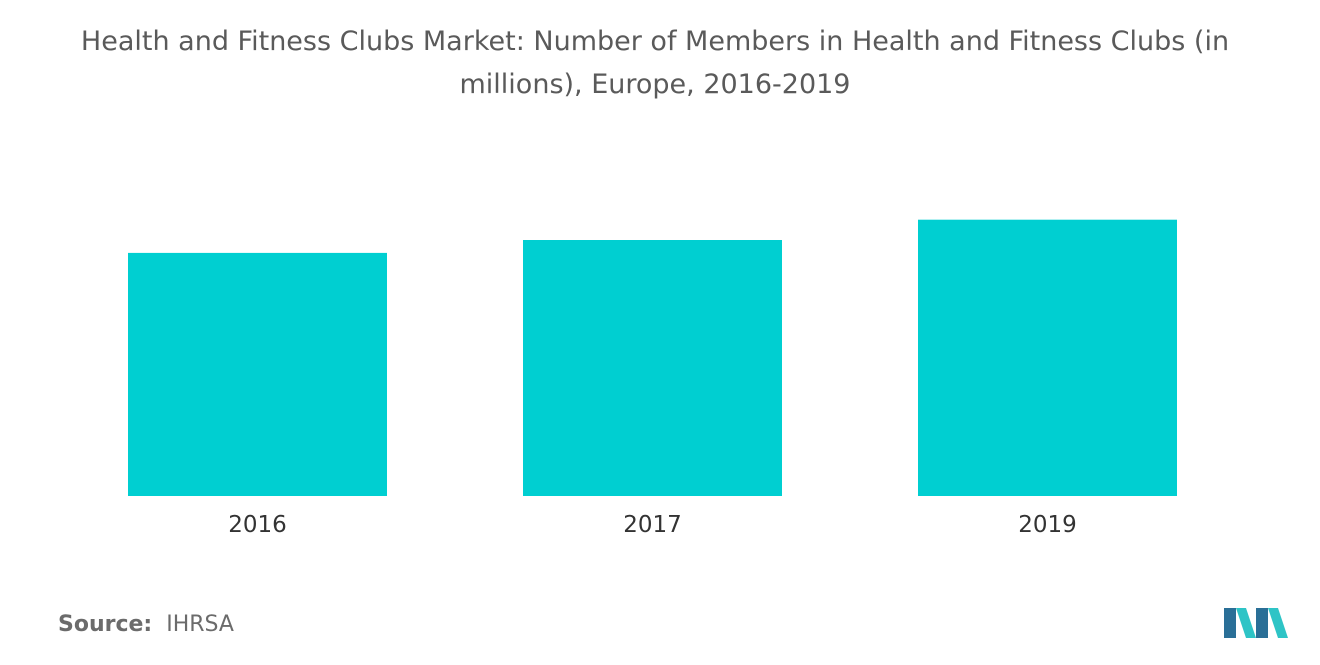 The width and height of the screenshot is (1320, 665). Describe the element at coordinates (257, 525) in the screenshot. I see `x-tick-label-2016: 2016` at that location.